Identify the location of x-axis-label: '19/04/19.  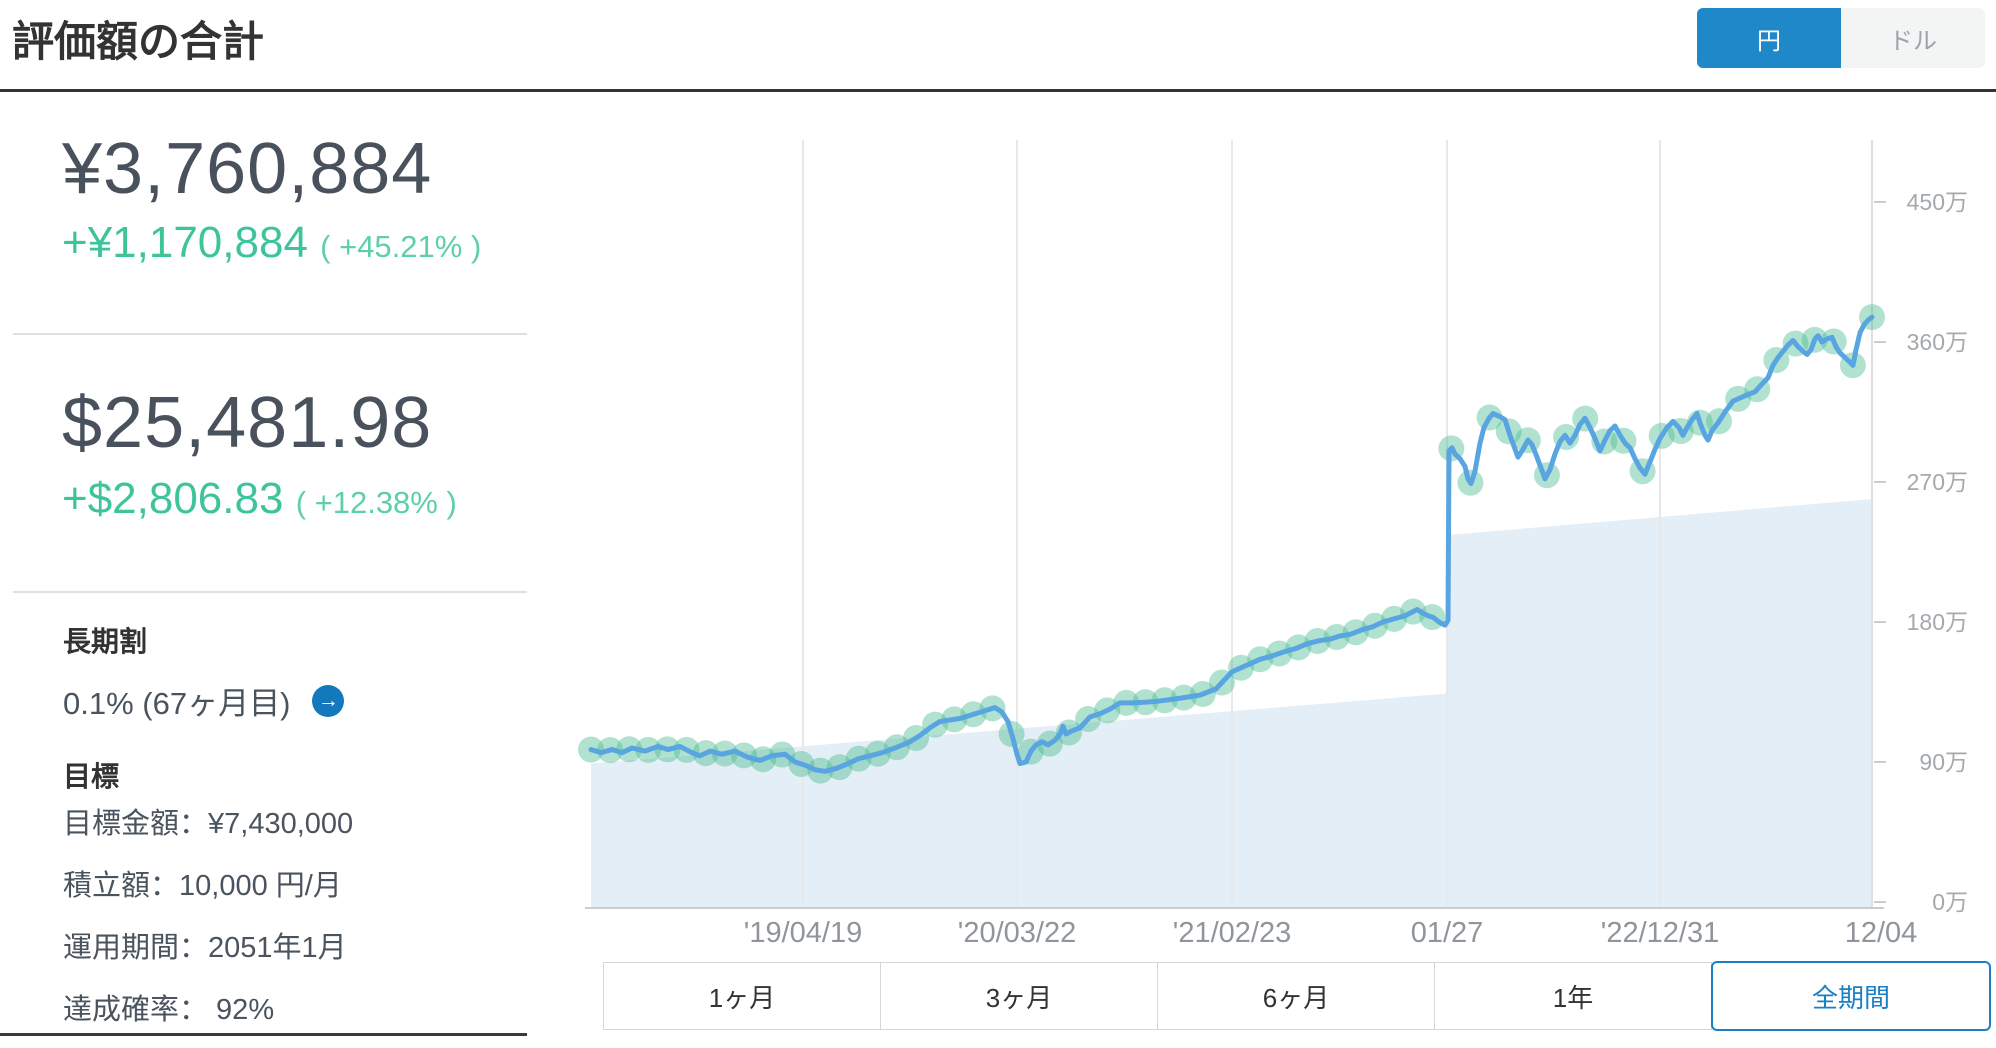
(803, 933).